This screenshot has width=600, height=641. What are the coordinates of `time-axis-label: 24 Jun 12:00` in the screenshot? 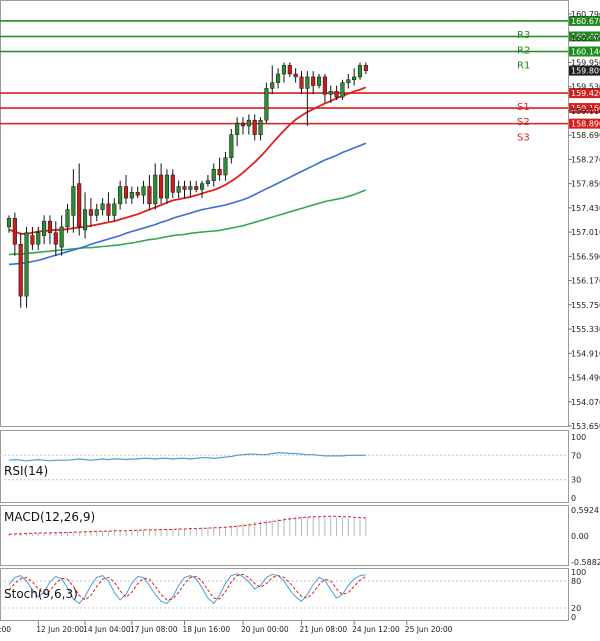 It's located at (376, 629).